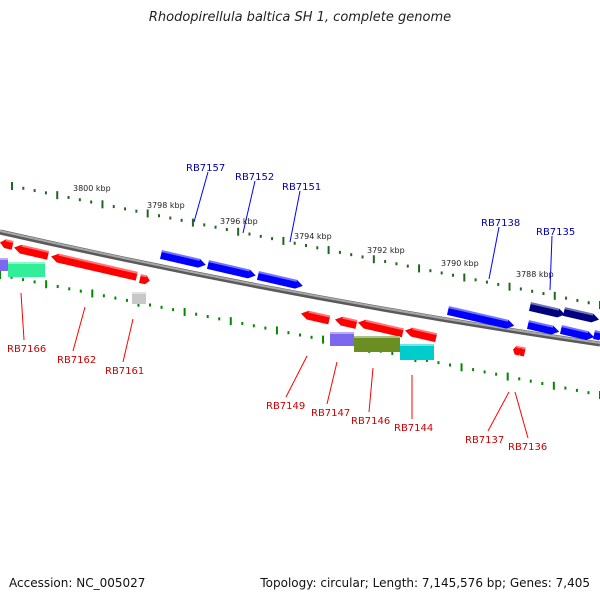 The height and width of the screenshot is (600, 600). Describe the element at coordinates (254, 177) in the screenshot. I see `forward-gene-label: RB7152` at that location.